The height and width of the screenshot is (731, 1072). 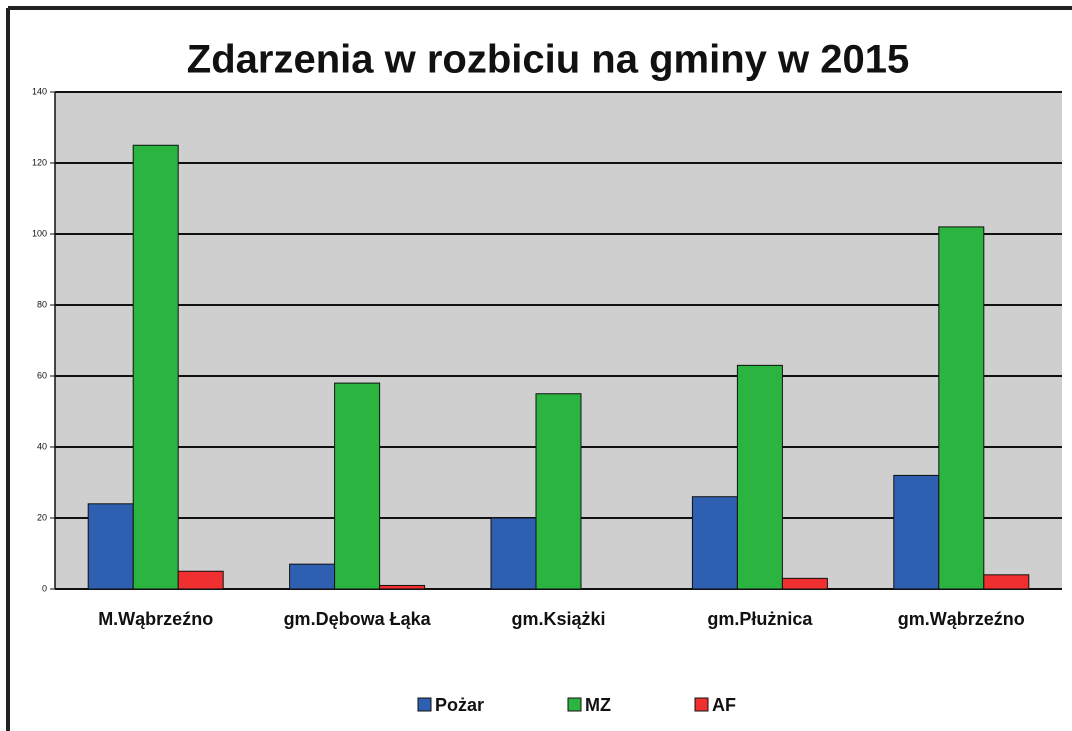 I want to click on y-tick-label: 100, so click(x=39, y=233).